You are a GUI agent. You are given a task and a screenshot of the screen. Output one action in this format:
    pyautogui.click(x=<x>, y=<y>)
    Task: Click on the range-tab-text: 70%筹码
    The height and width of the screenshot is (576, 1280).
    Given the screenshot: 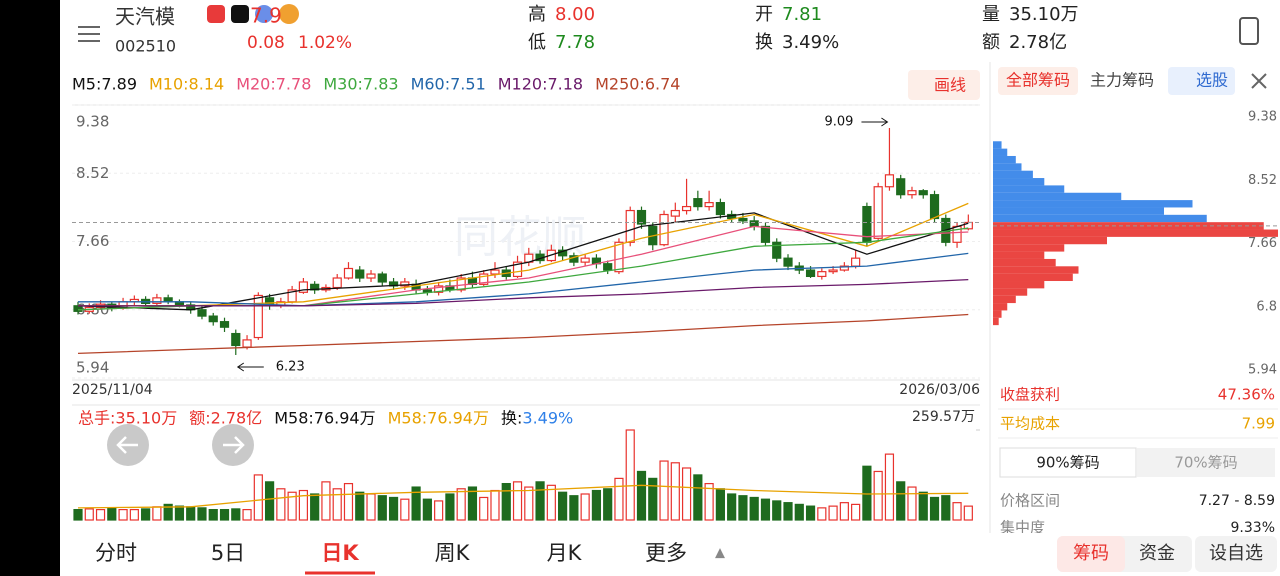 What is the action you would take?
    pyautogui.click(x=1205, y=463)
    